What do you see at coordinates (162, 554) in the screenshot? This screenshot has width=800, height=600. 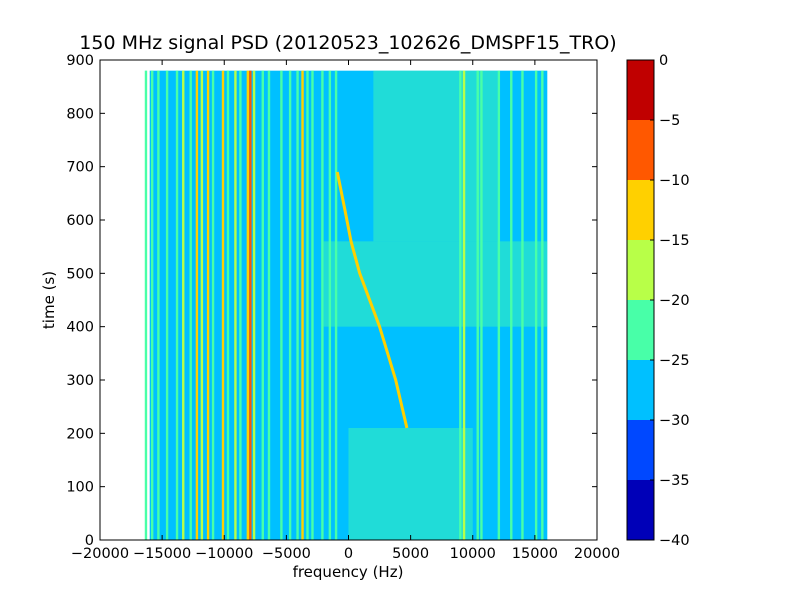 I see `x-tick-label: −15000` at bounding box center [162, 554].